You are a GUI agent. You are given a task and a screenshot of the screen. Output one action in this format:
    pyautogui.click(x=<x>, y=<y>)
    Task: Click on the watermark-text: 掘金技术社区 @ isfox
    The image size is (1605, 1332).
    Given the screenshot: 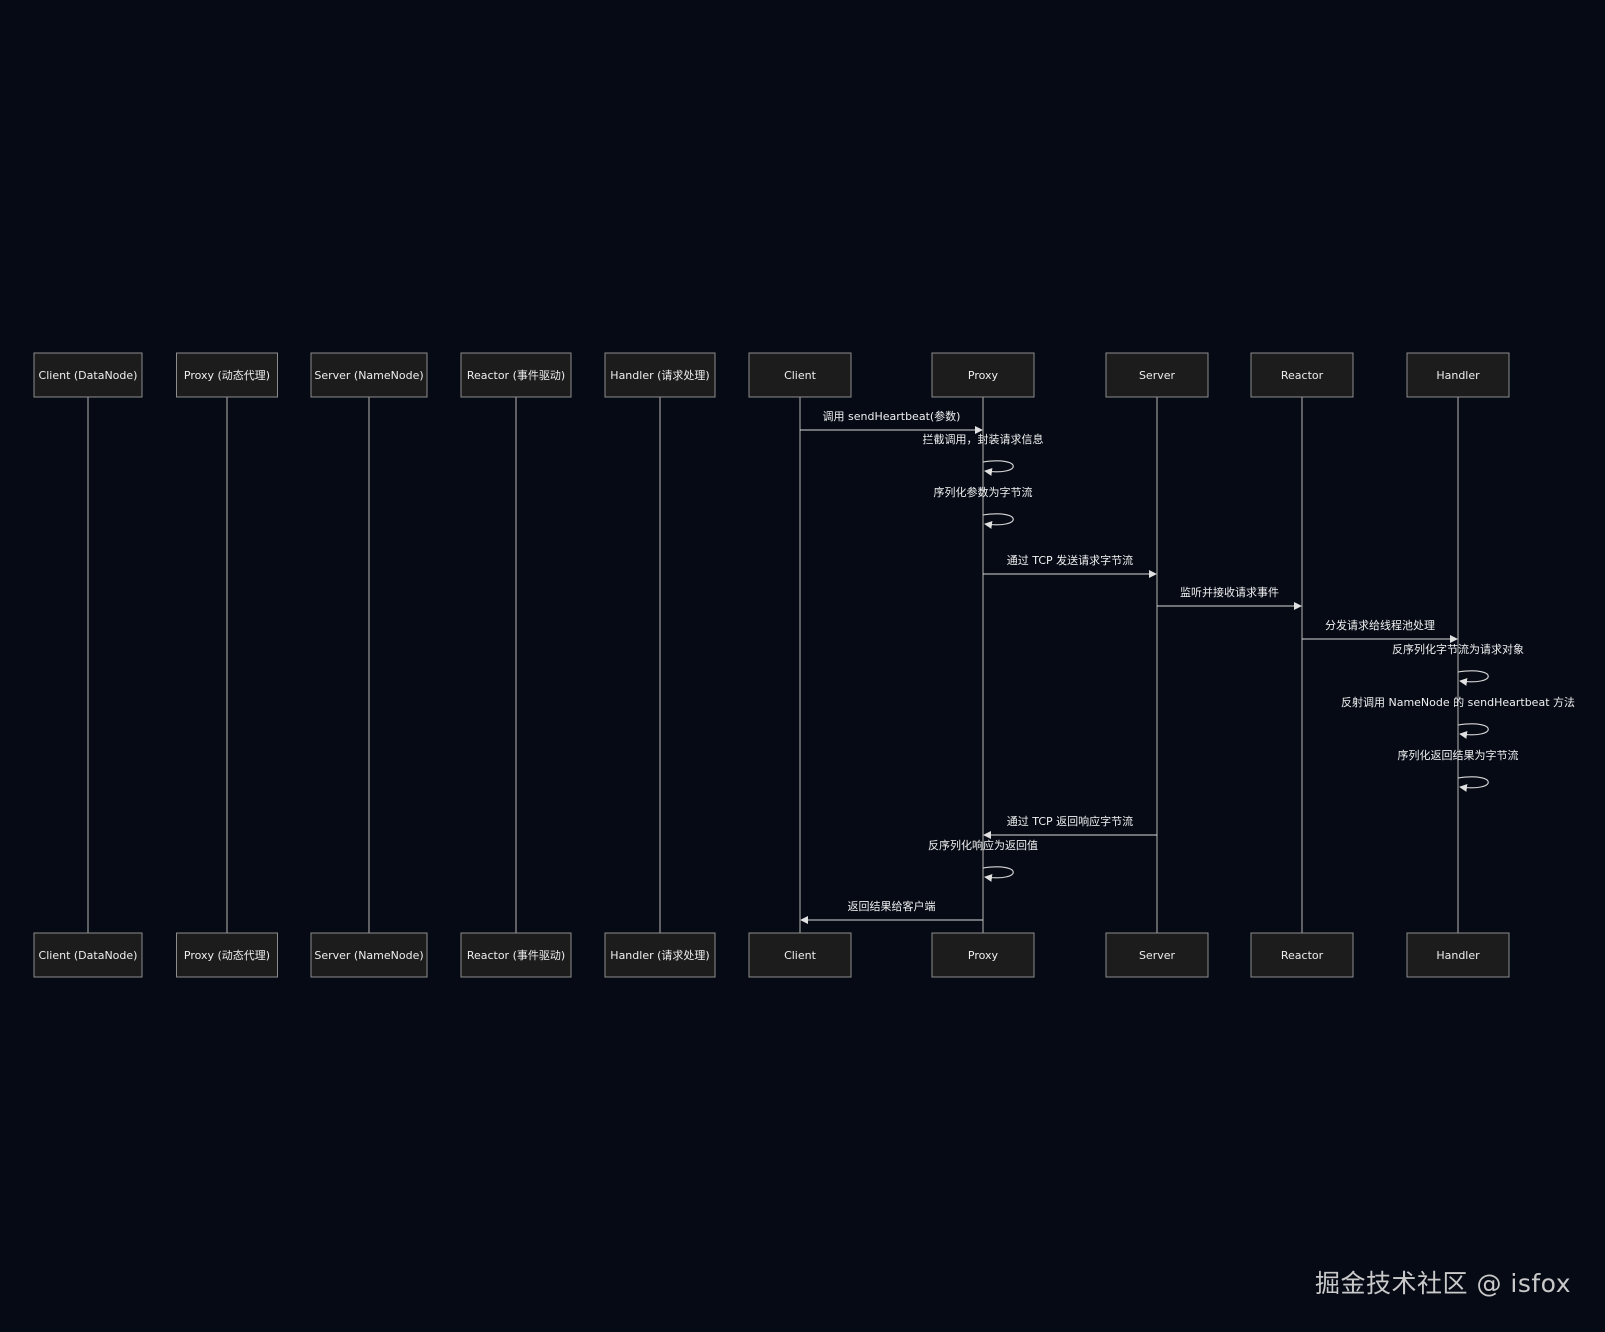 What is the action you would take?
    pyautogui.click(x=1443, y=1283)
    